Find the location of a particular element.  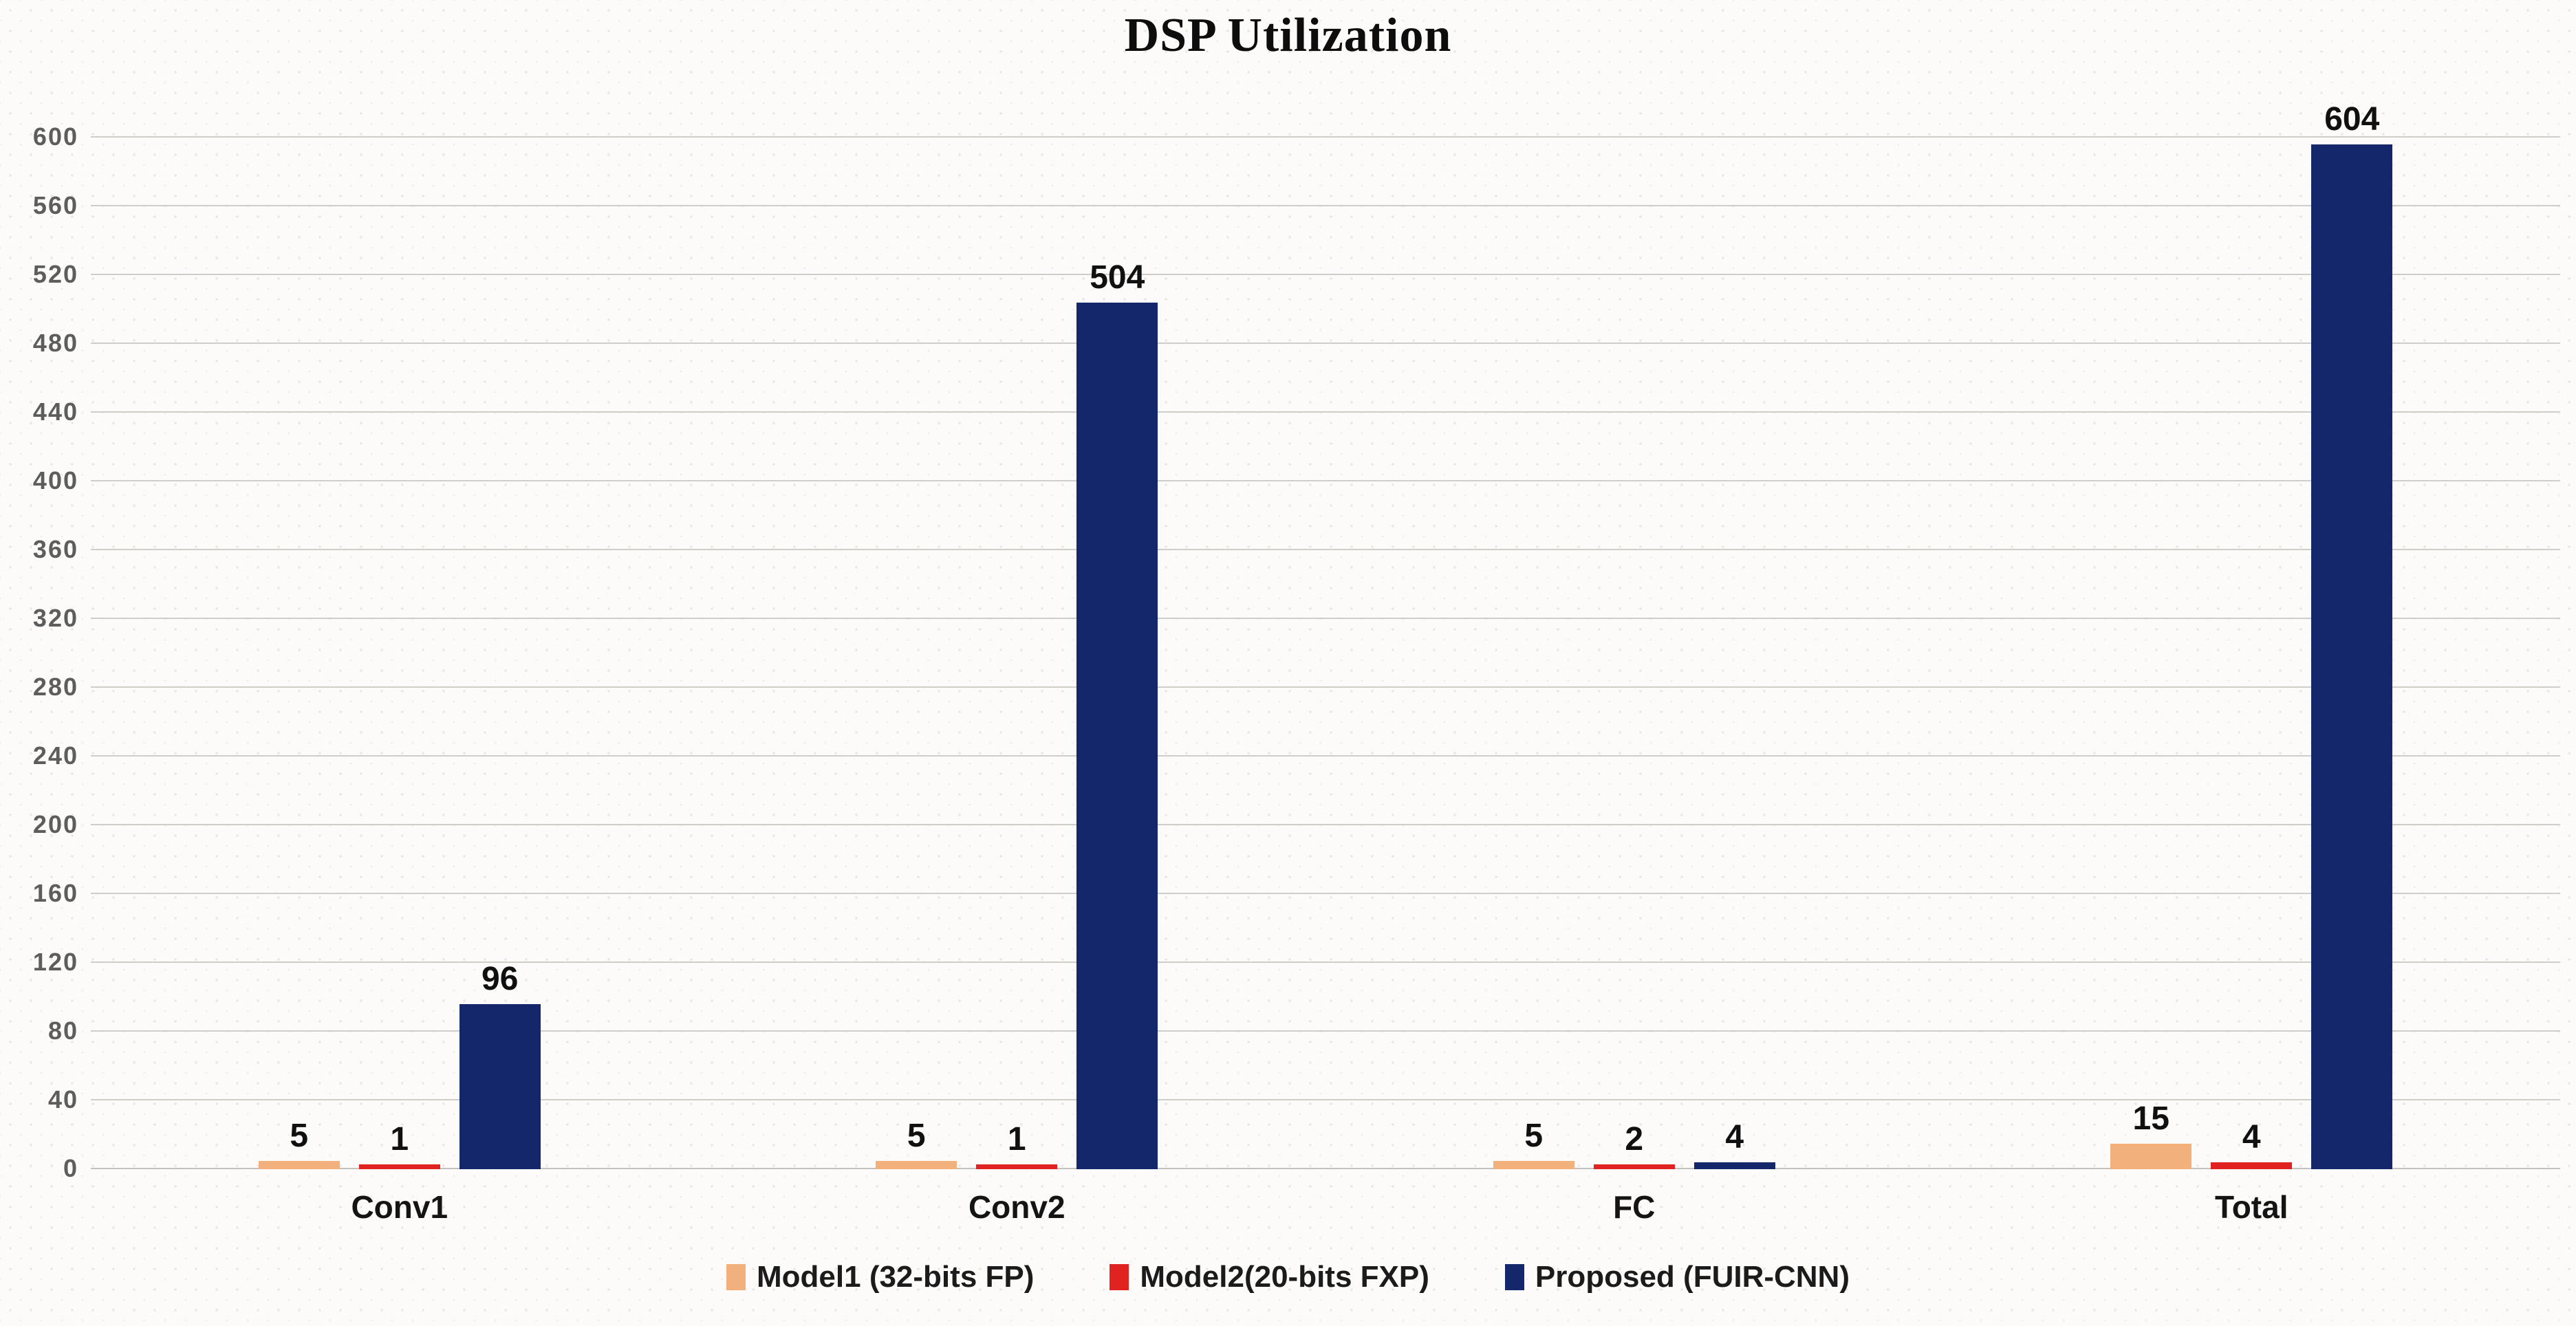

bar-value-label: 2 is located at coordinates (1634, 1139).